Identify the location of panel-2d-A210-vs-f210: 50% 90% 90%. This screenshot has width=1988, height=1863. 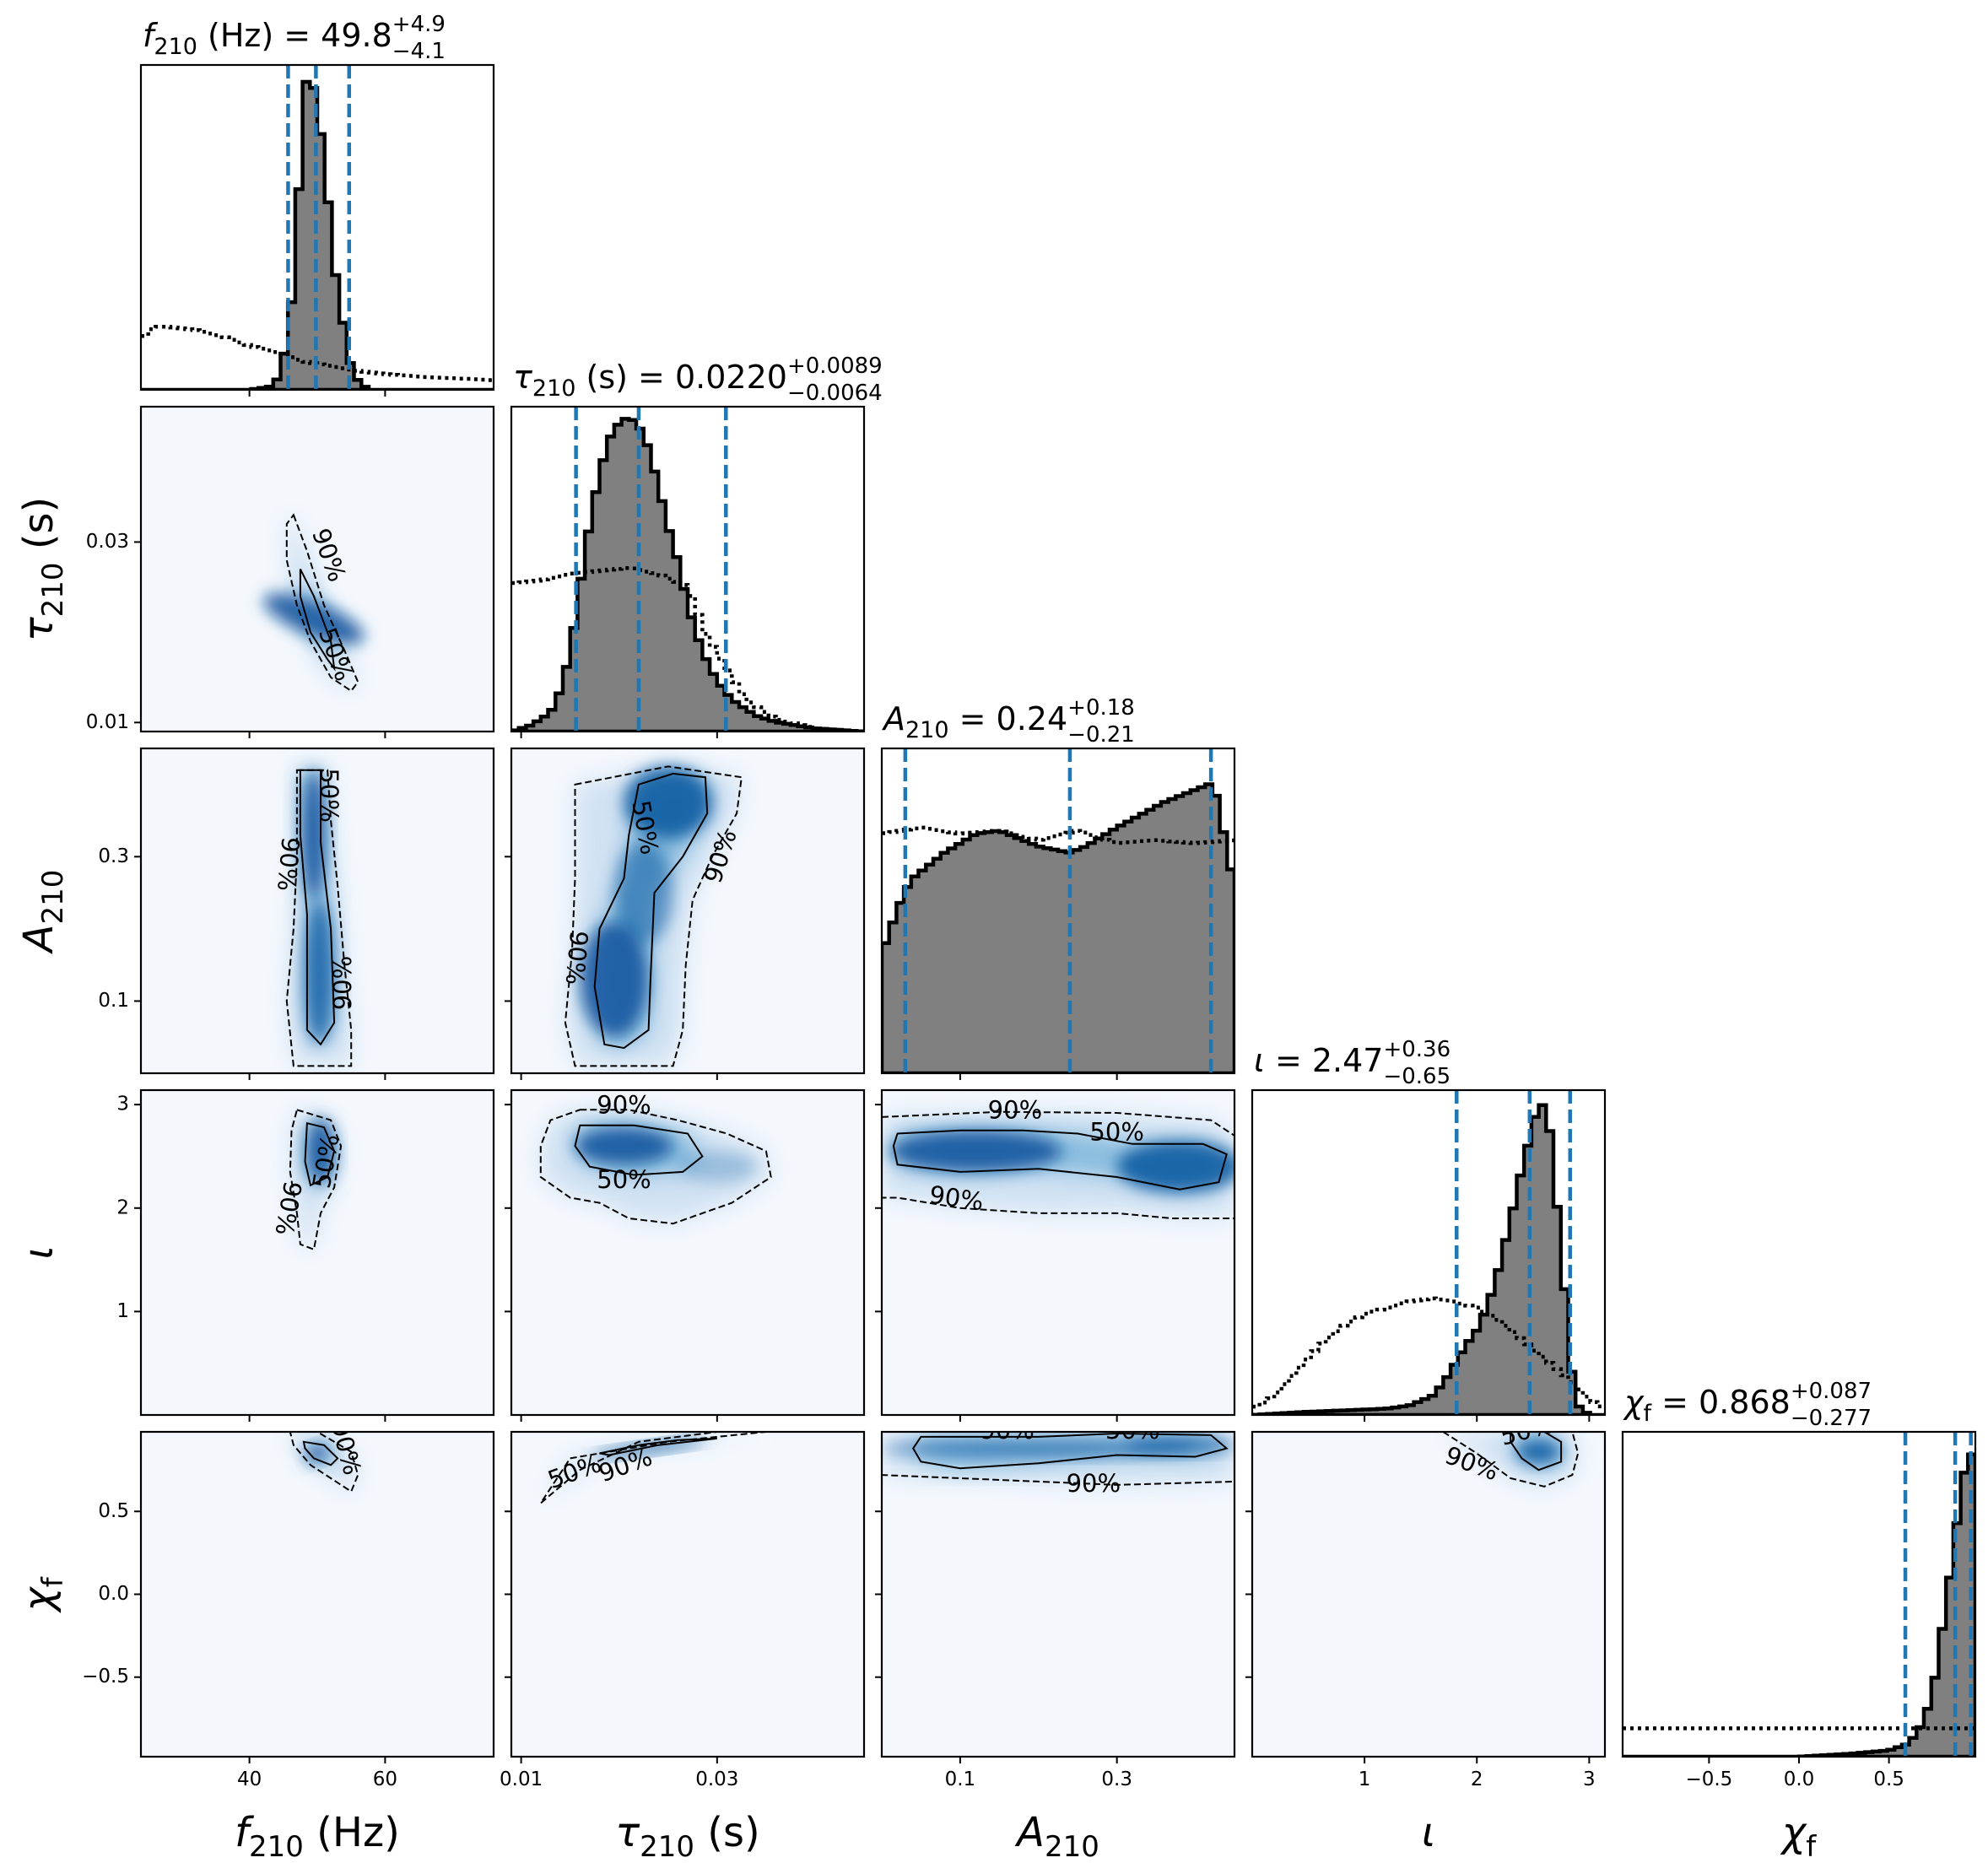
(314, 913).